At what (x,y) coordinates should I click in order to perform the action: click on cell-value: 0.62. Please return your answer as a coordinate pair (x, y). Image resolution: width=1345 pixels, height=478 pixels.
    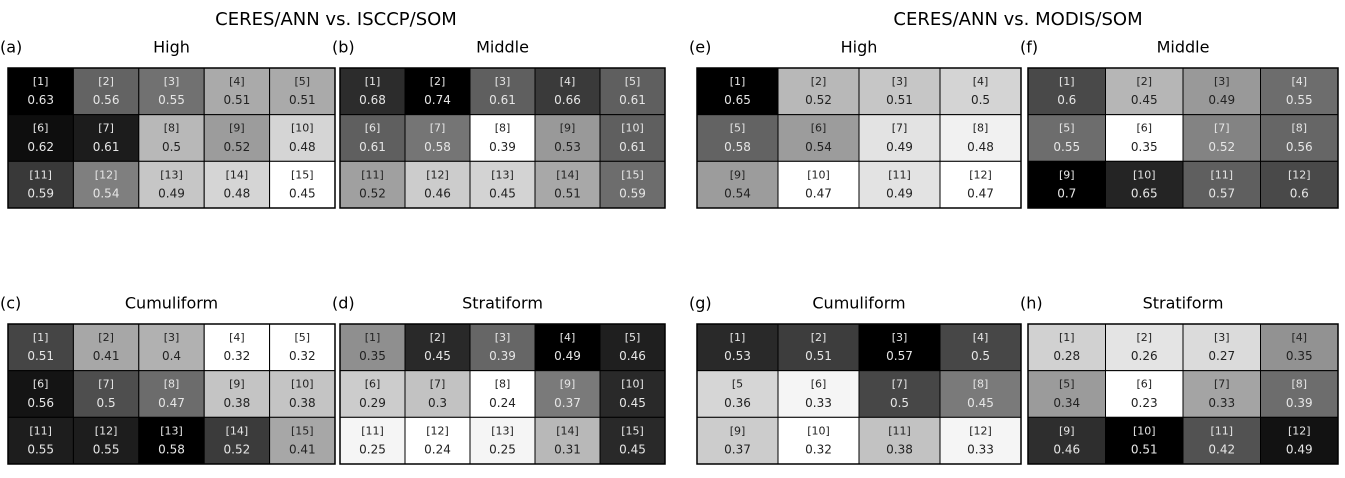
    Looking at the image, I should click on (40, 147).